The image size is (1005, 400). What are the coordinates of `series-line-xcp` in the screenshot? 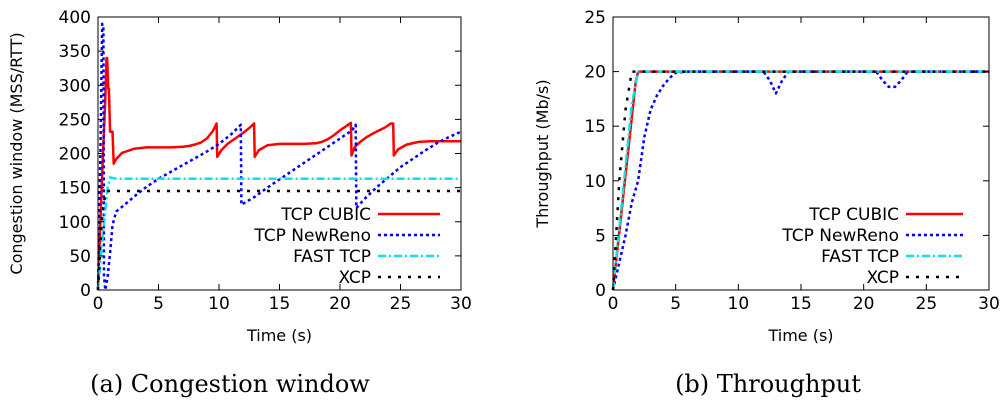 It's located at (278, 240).